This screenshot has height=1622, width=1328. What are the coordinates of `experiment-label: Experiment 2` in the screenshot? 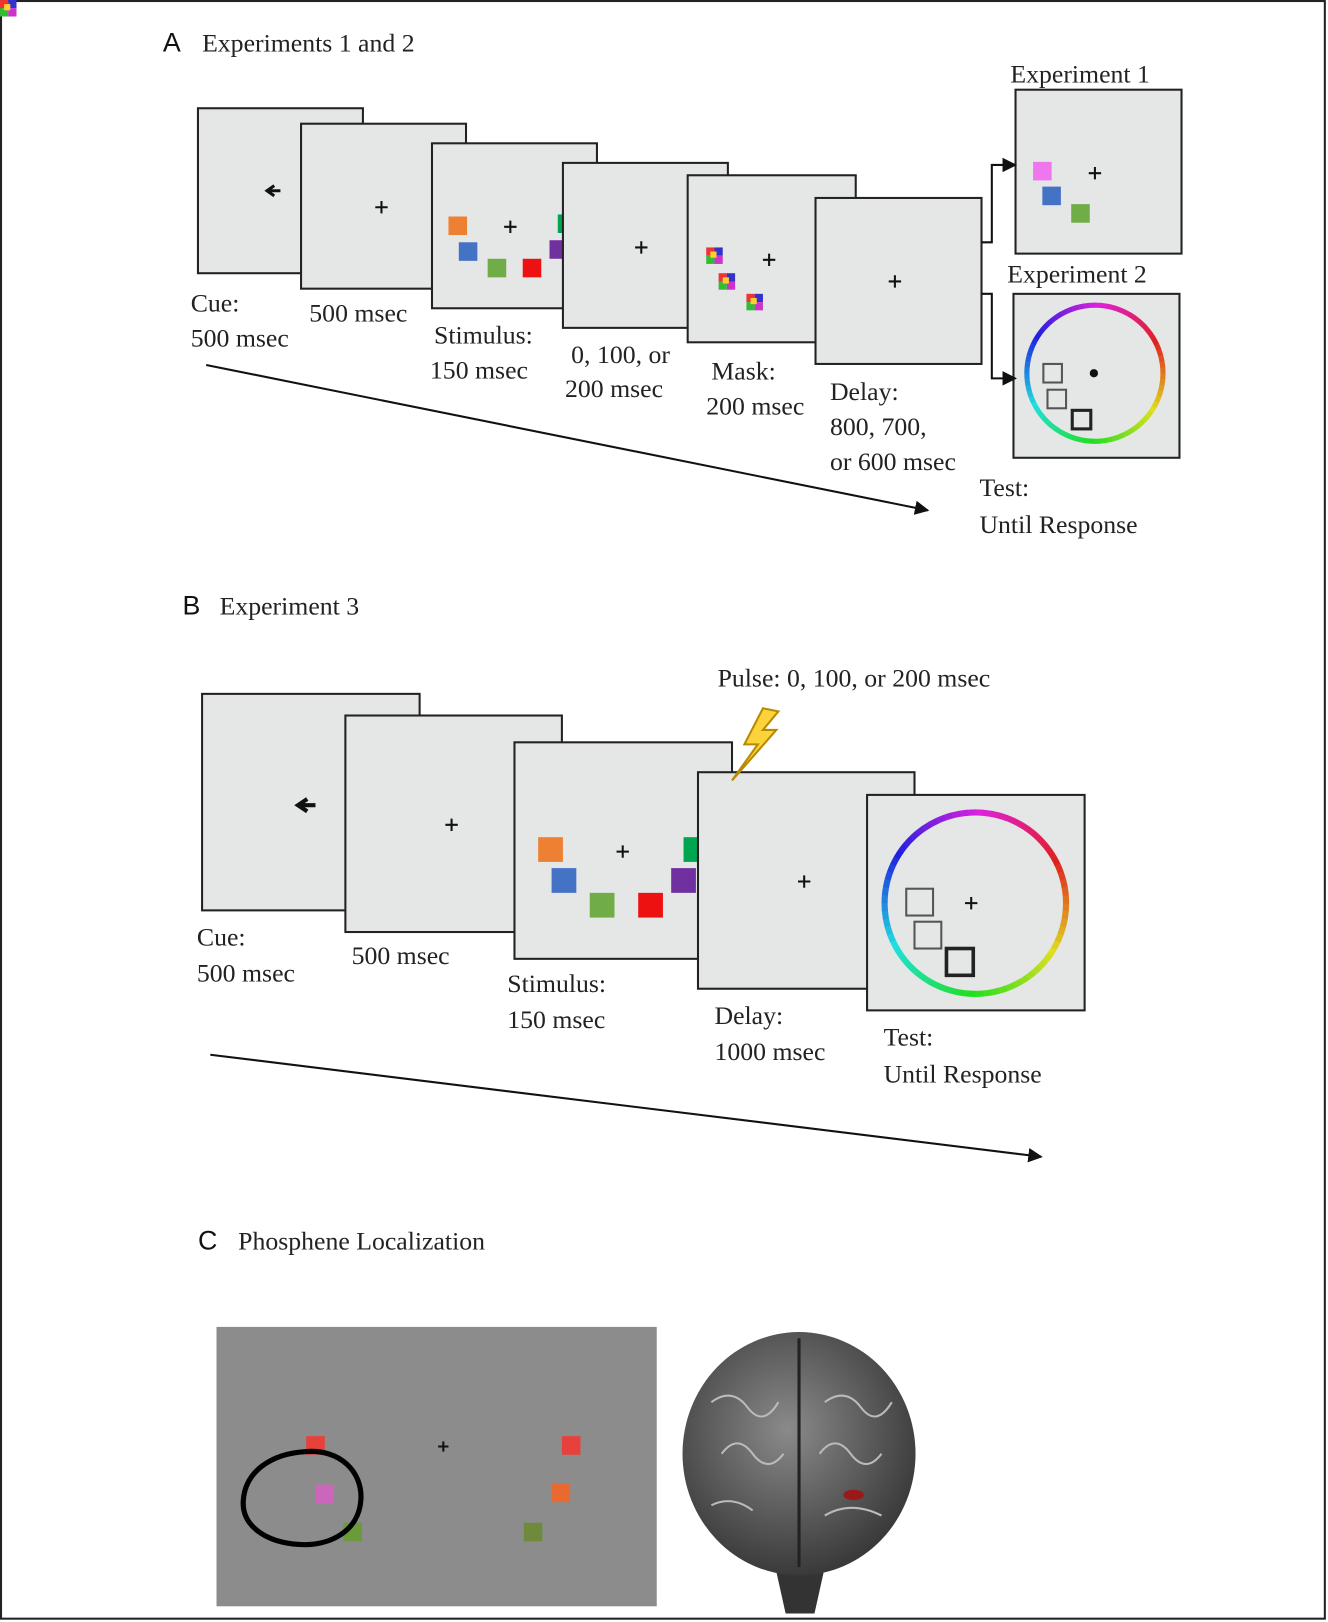 It's located at (1077, 273).